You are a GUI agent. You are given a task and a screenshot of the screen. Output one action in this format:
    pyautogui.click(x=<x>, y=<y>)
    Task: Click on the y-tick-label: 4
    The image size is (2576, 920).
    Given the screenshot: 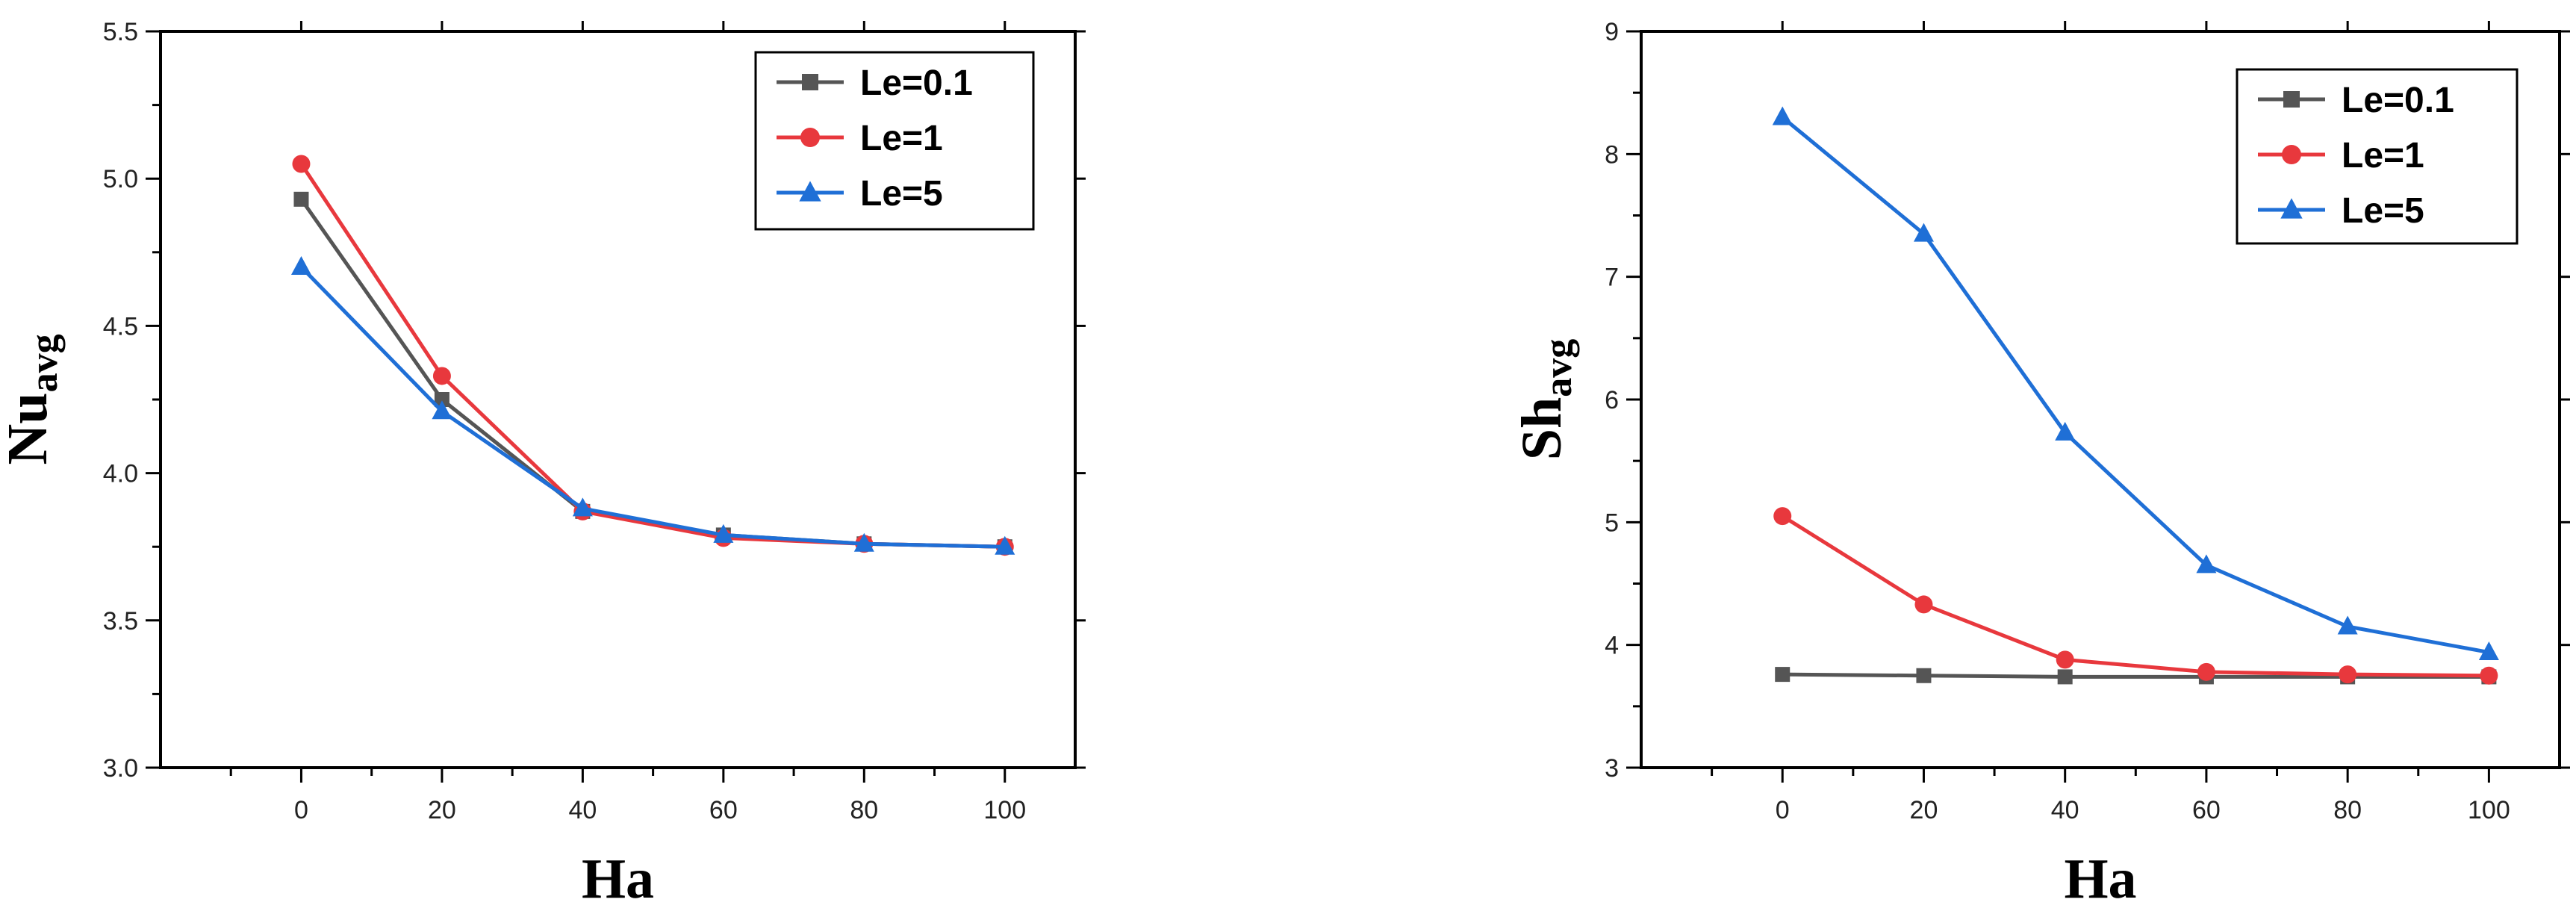 What is the action you would take?
    pyautogui.click(x=1612, y=646)
    